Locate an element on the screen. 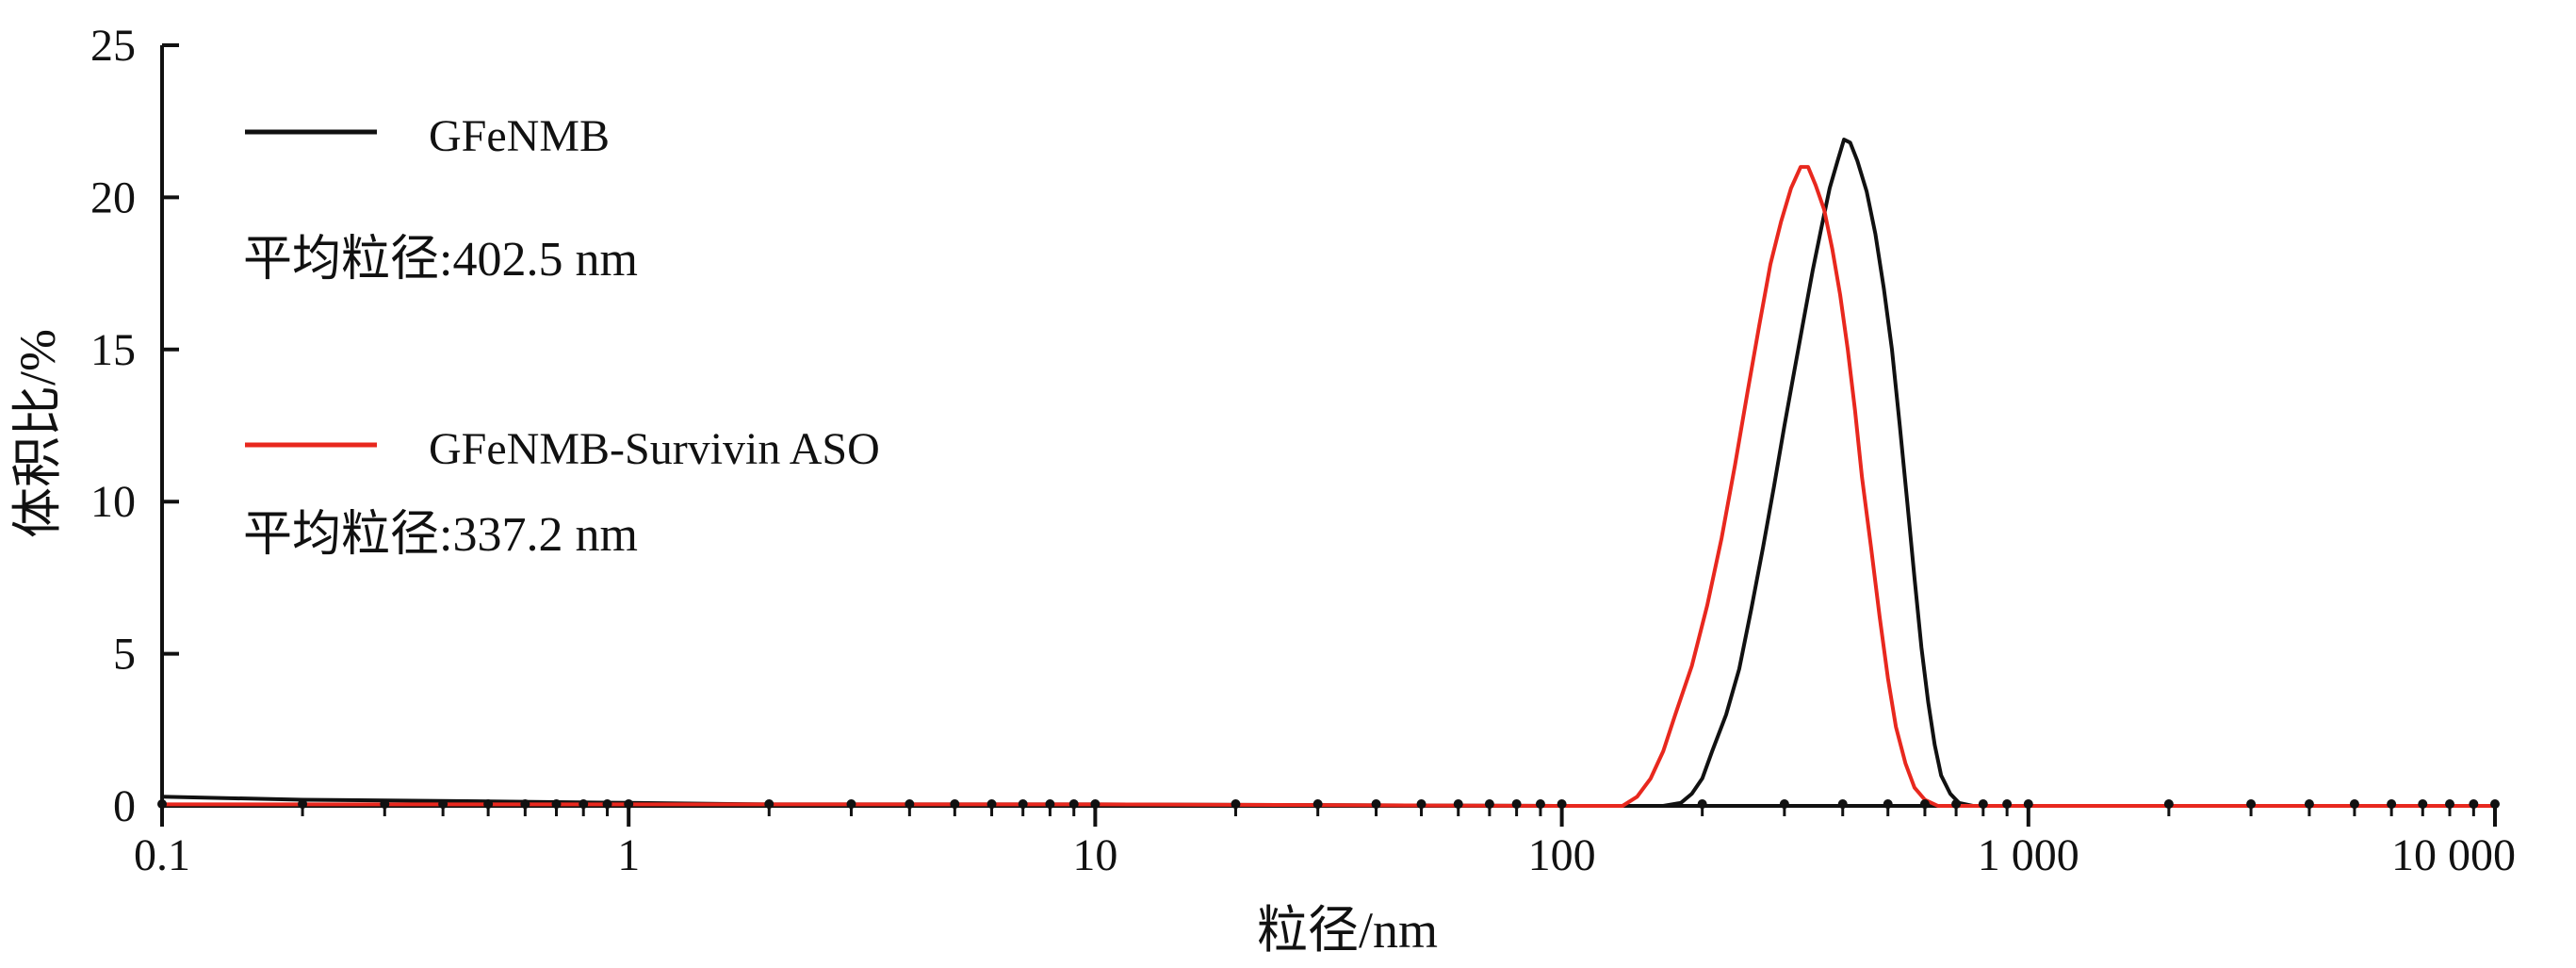  x-tick-label: 100 is located at coordinates (1562, 855).